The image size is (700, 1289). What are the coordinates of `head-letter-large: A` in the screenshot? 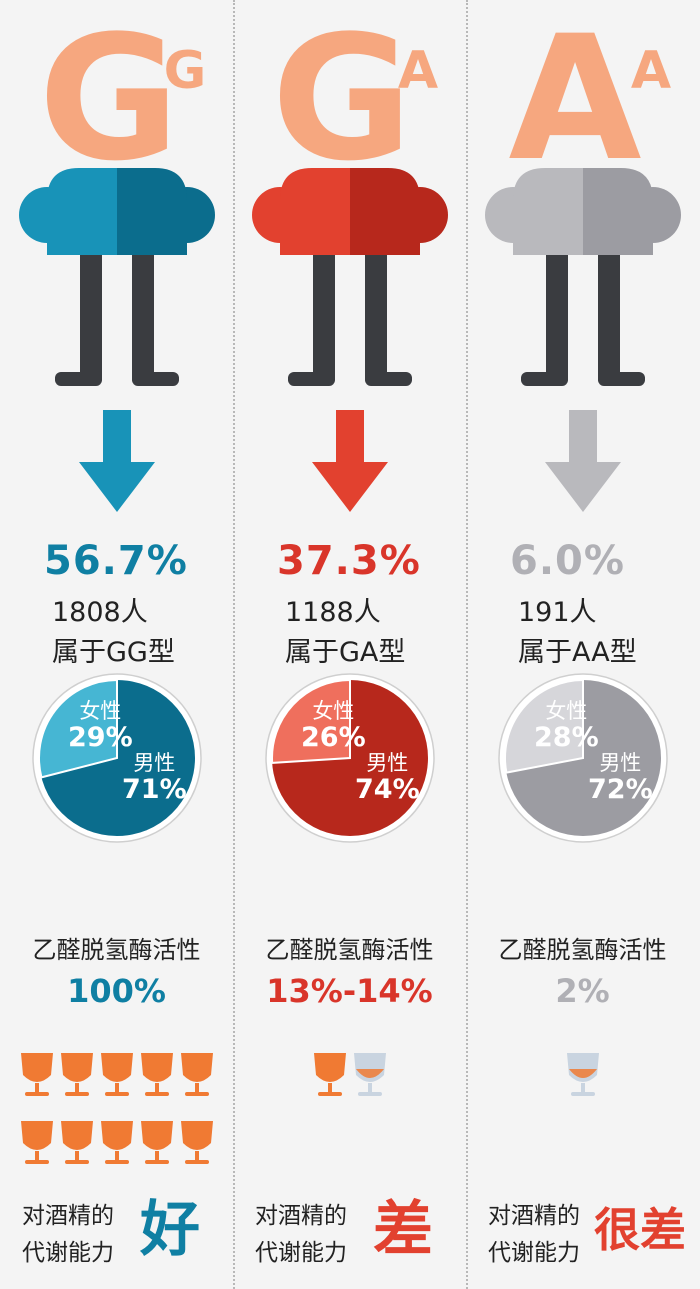 It's located at (574, 99).